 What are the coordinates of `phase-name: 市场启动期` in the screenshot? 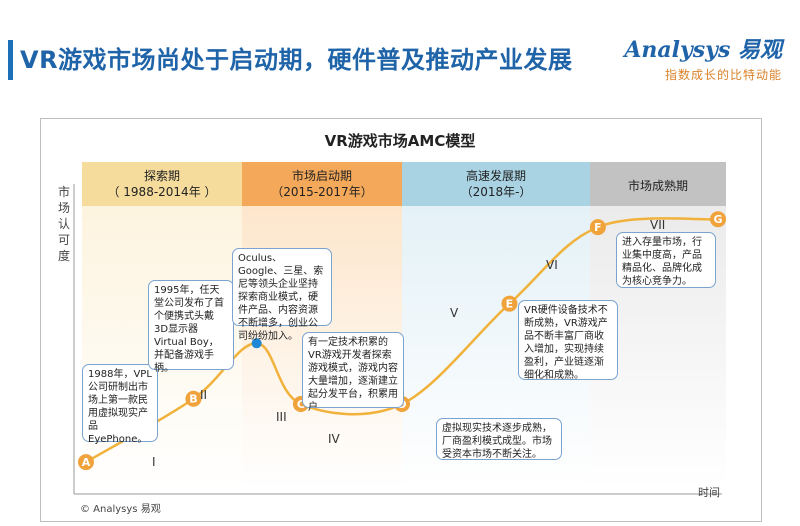 It's located at (321, 176).